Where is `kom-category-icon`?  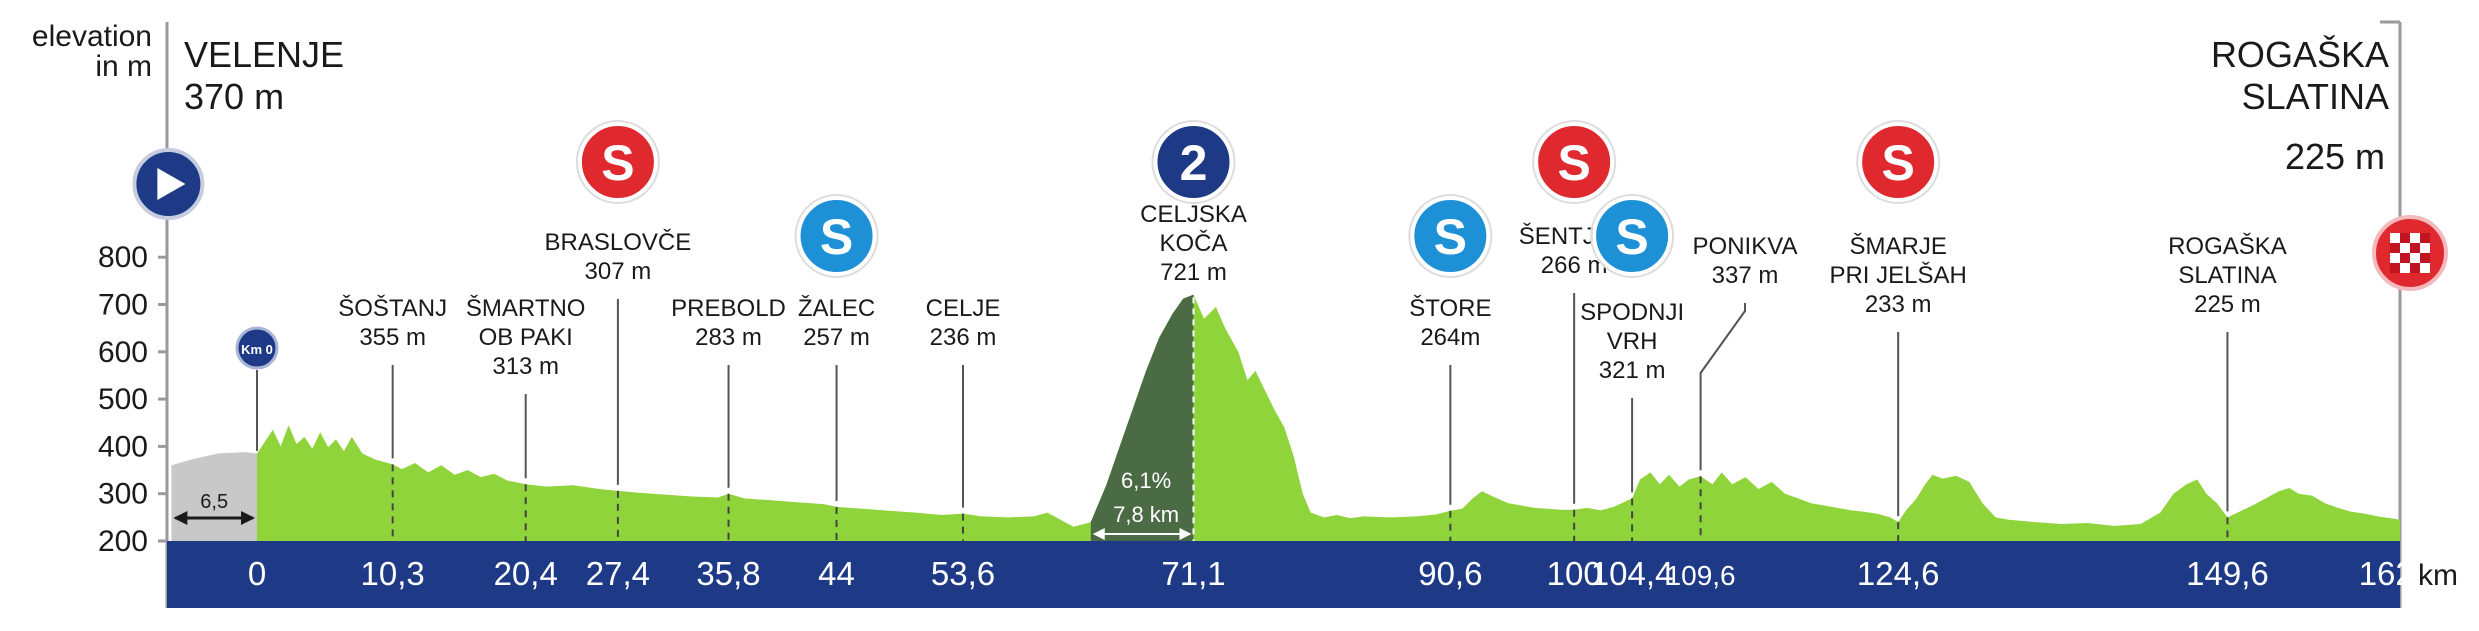
kom-category-icon is located at coordinates (1193, 162).